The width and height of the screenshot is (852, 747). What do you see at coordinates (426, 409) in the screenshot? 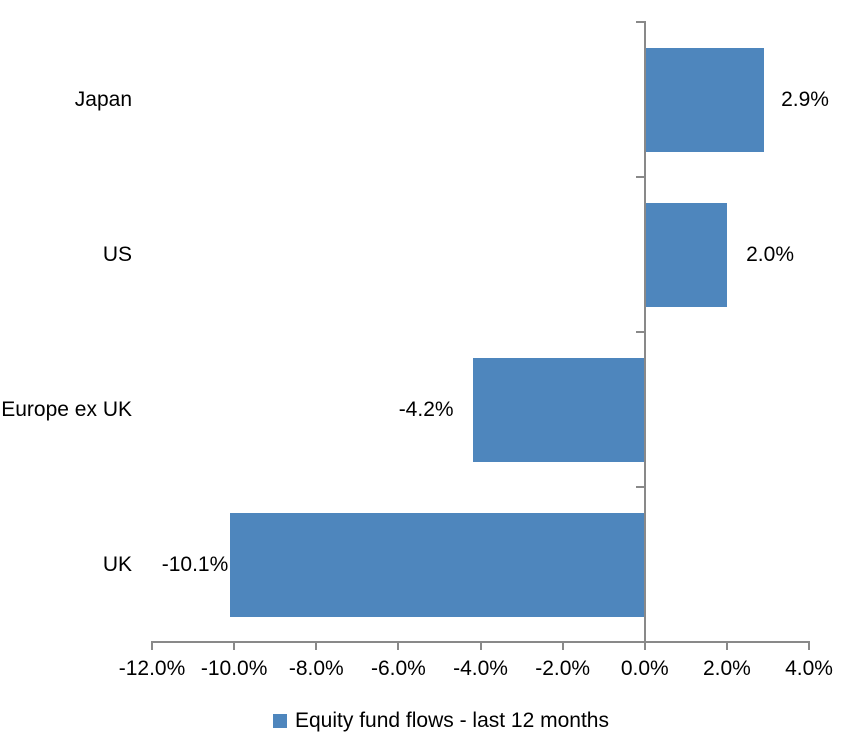
I see `value-label-europe-ex-uk: -4.2%` at bounding box center [426, 409].